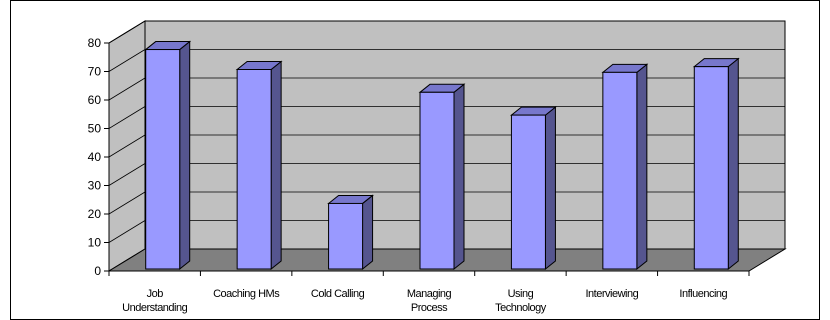  I want to click on y-tick-label: 40, so click(95, 157).